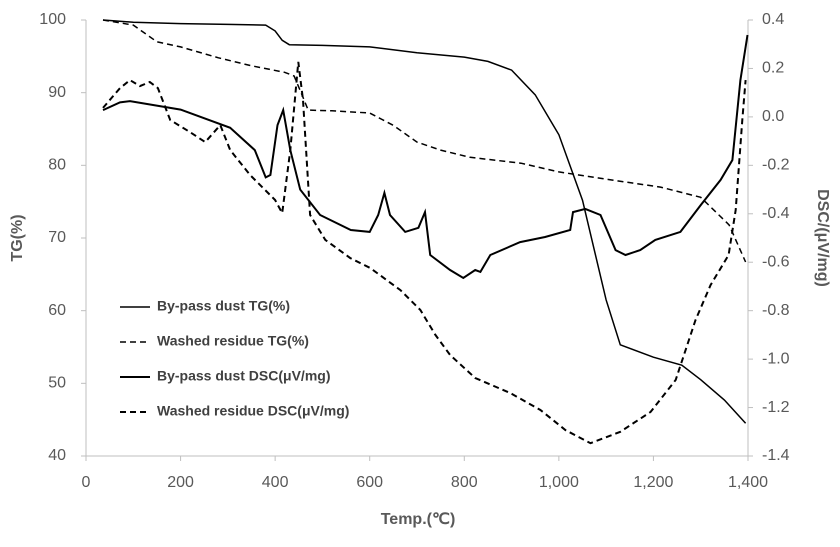 The image size is (840, 547). I want to click on legend-box, so click(248, 360).